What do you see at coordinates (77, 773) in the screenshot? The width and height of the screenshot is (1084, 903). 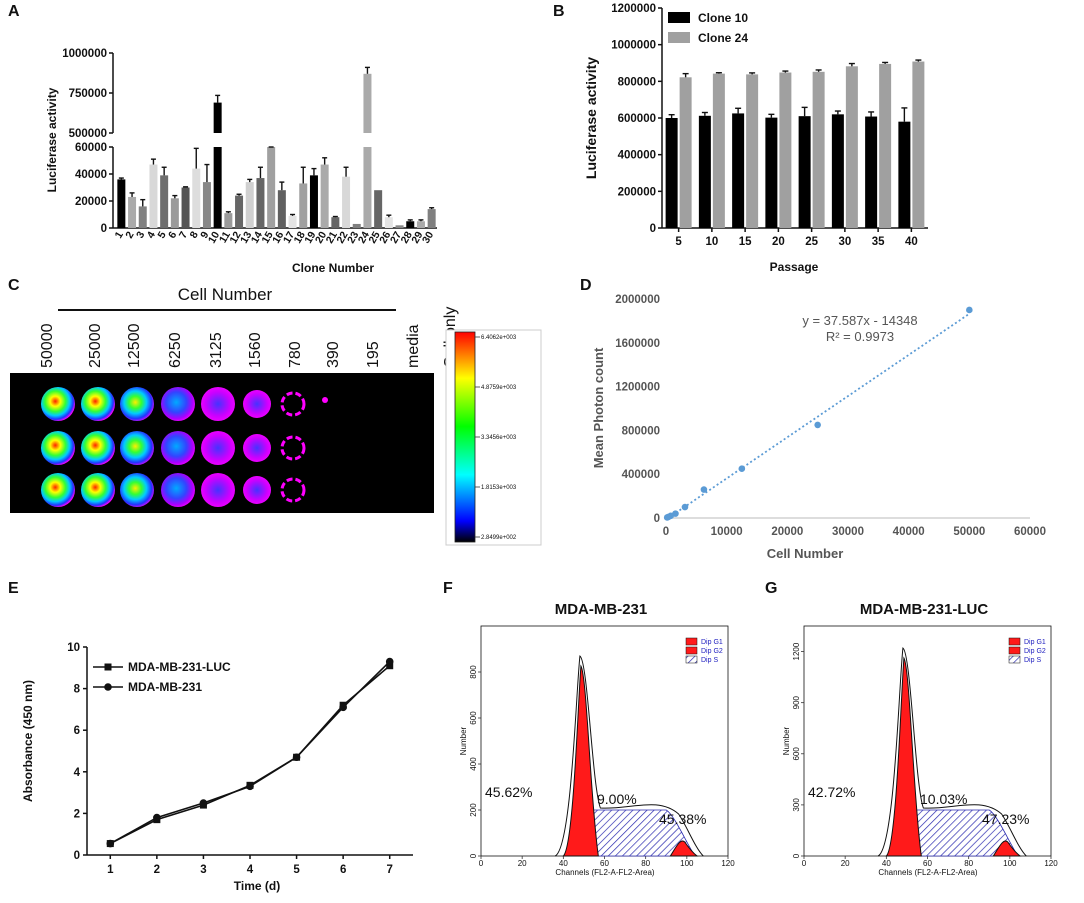 I see `panel-e-ytick-label: 4` at bounding box center [77, 773].